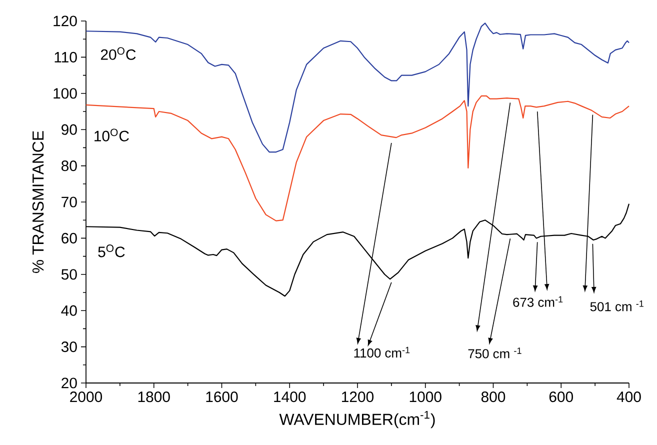 The height and width of the screenshot is (445, 657). Describe the element at coordinates (493, 397) in the screenshot. I see `x-tick-label: 800` at that location.